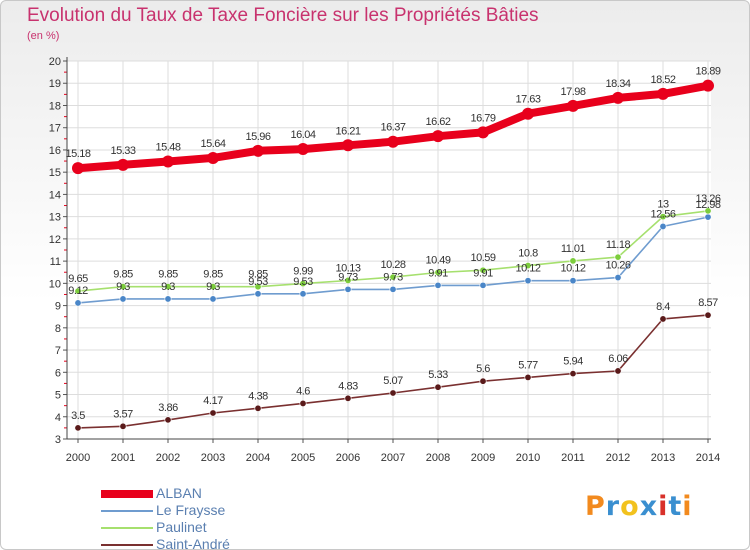 The image size is (750, 550). Describe the element at coordinates (618, 245) in the screenshot. I see `data-label-paulinet: 11.18` at that location.